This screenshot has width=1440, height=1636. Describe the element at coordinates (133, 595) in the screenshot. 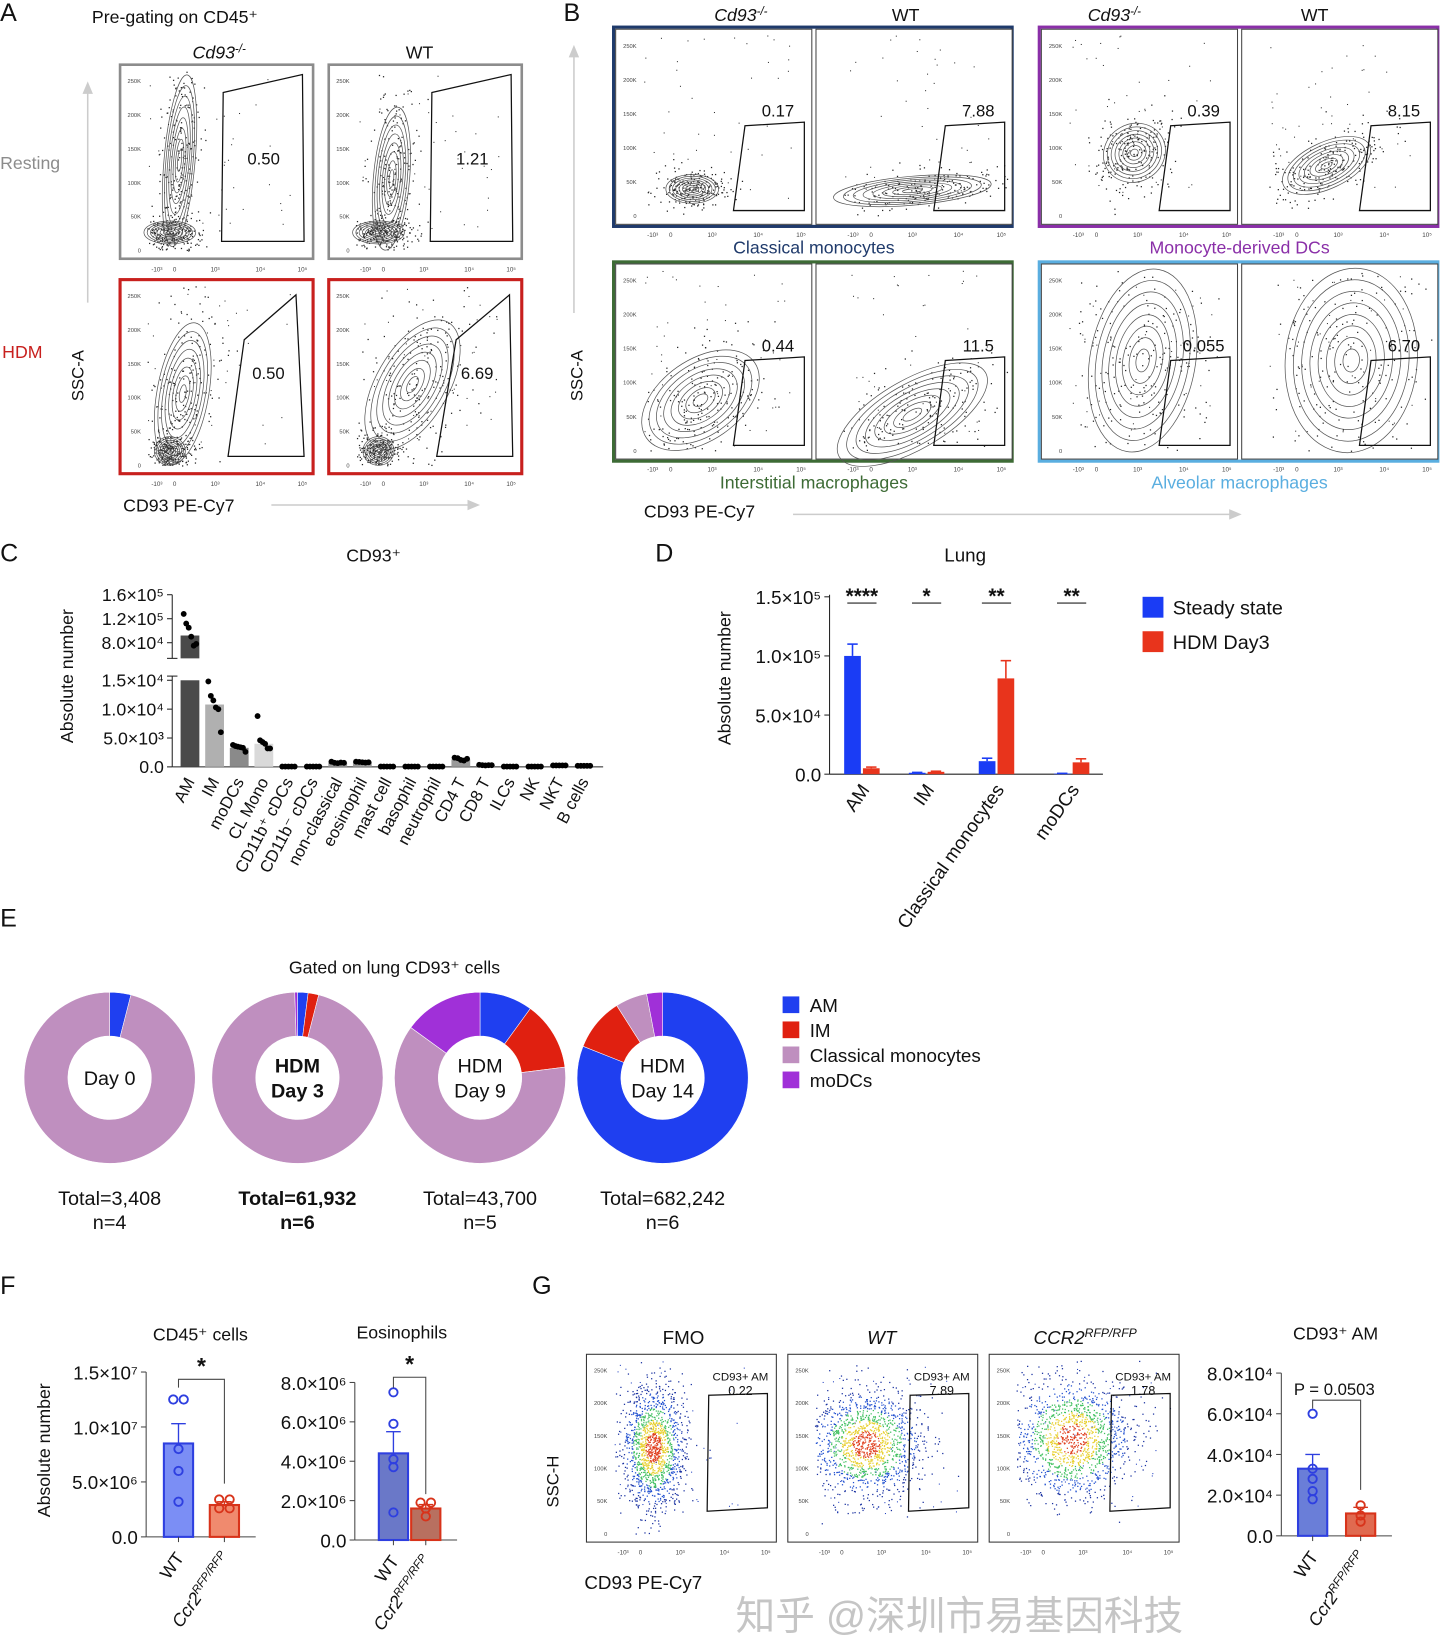

I see `y-tick-label: 1.6×10⁵` at that location.